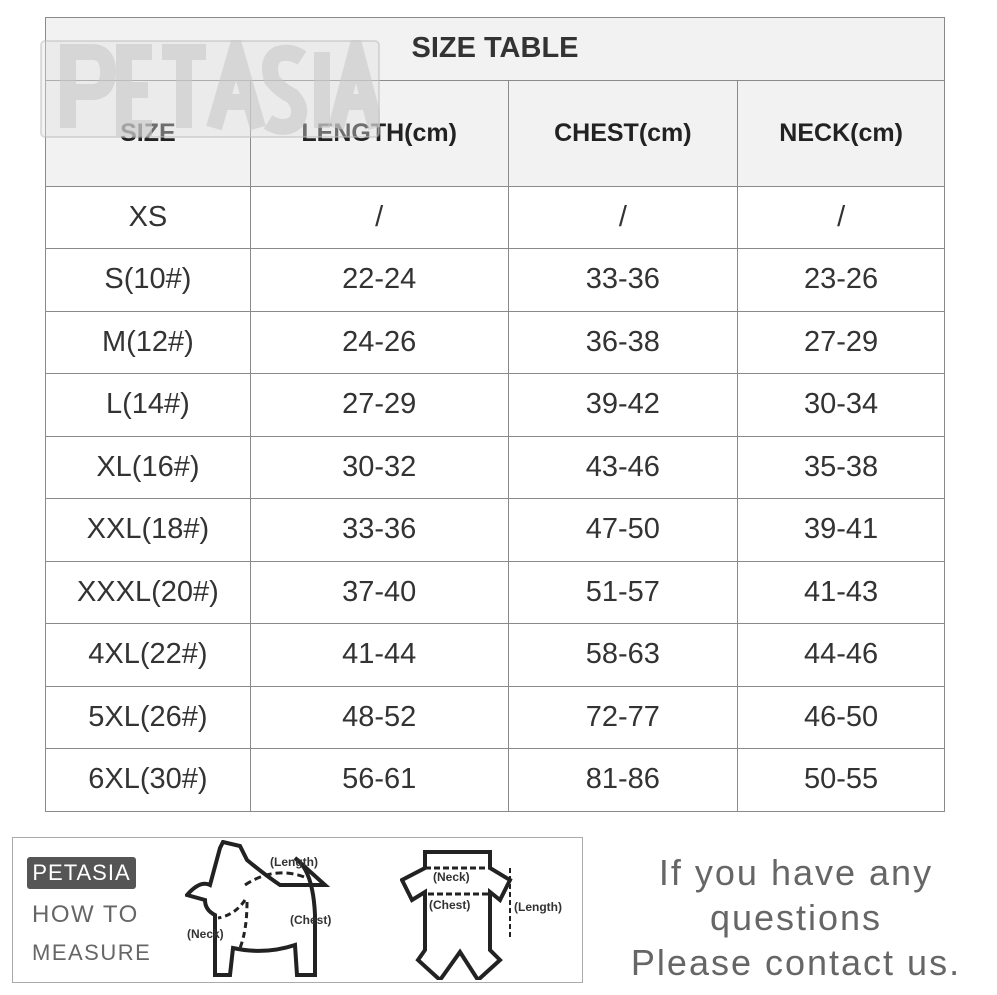 The width and height of the screenshot is (997, 995). I want to click on table-cell: 4XL(22#), so click(148, 655).